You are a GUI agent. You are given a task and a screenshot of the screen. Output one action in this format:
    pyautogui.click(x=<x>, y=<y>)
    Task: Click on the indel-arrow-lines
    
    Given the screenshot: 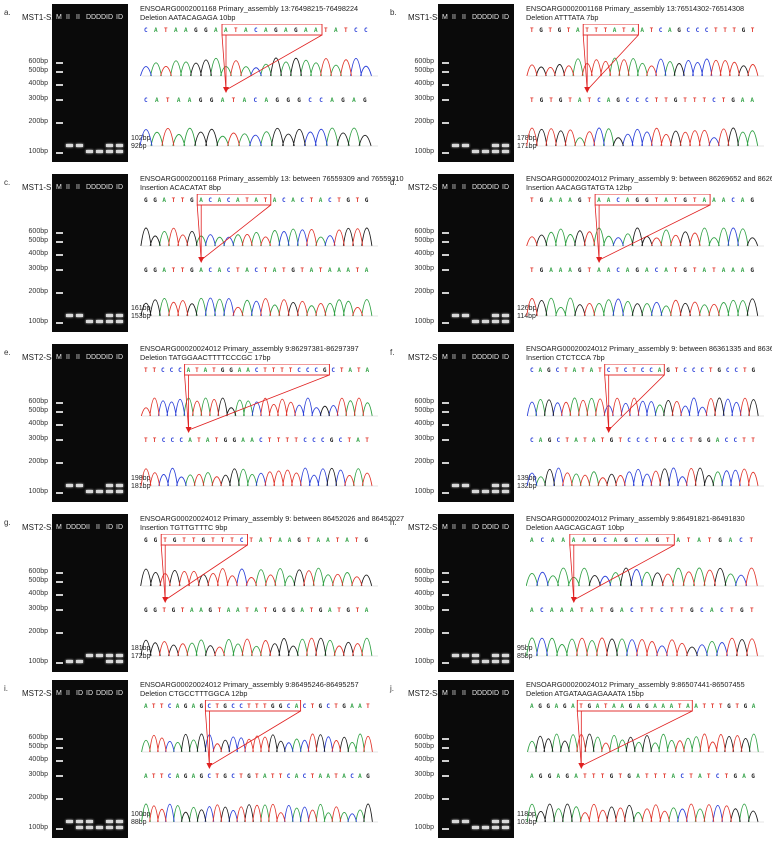 What is the action you would take?
    pyautogui.click(x=634, y=402)
    